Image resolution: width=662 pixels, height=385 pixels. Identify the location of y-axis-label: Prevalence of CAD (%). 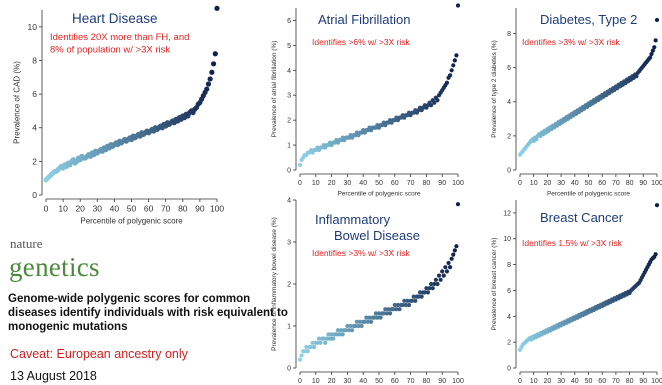
(16, 102).